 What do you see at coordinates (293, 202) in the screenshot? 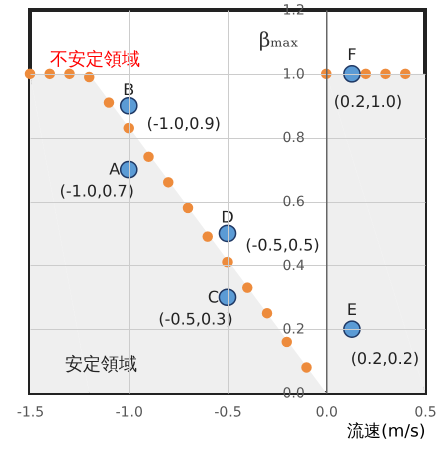
I see `y-tick-label: 0.6` at bounding box center [293, 202].